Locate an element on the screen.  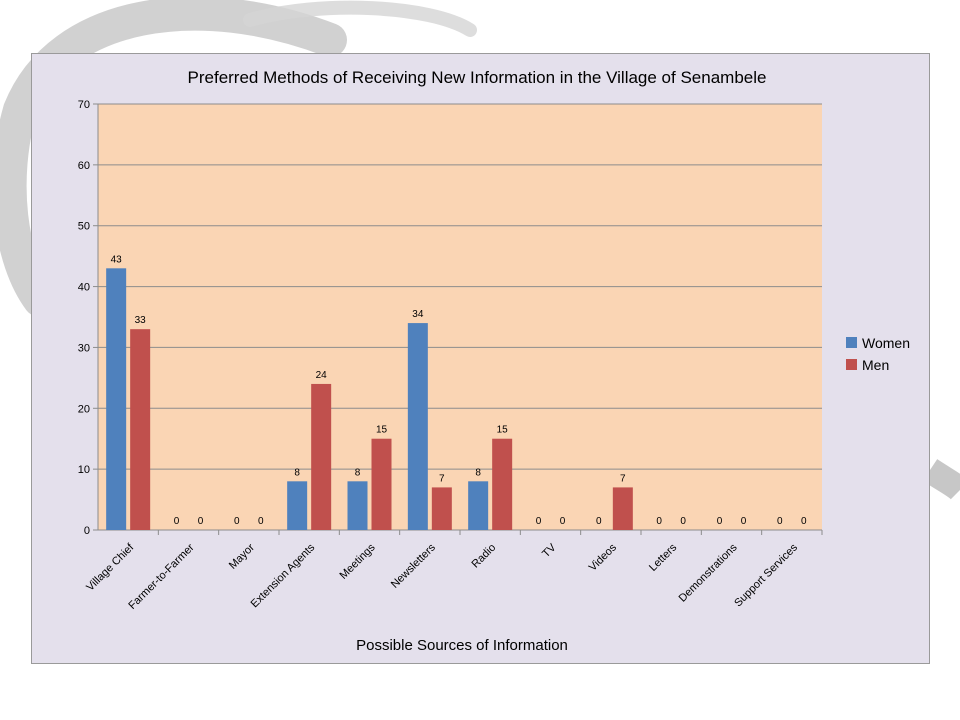
x-category-label: Support Services is located at coordinates (766, 575).